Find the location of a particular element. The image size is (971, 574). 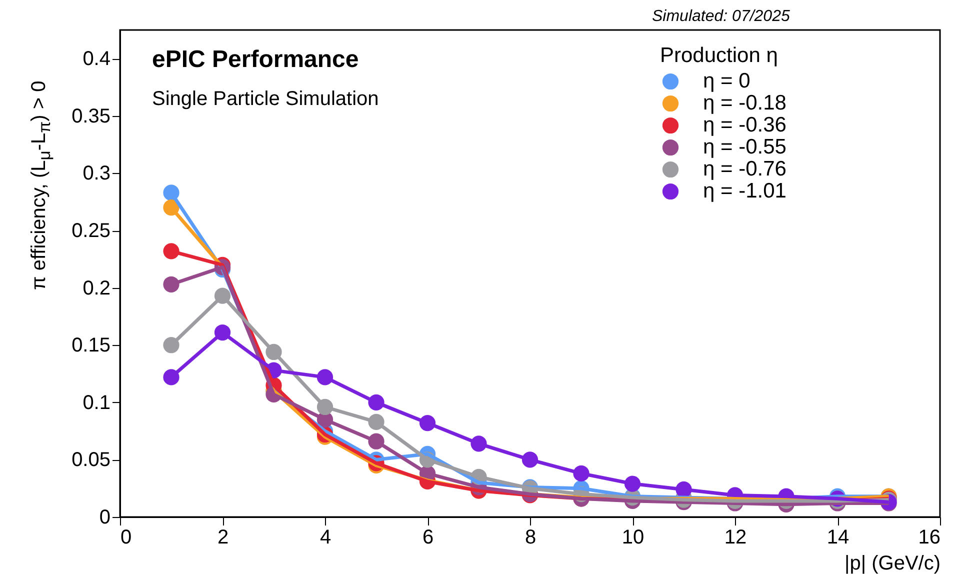

x-axis-title: |p| (GeV/c) is located at coordinates (892, 563).